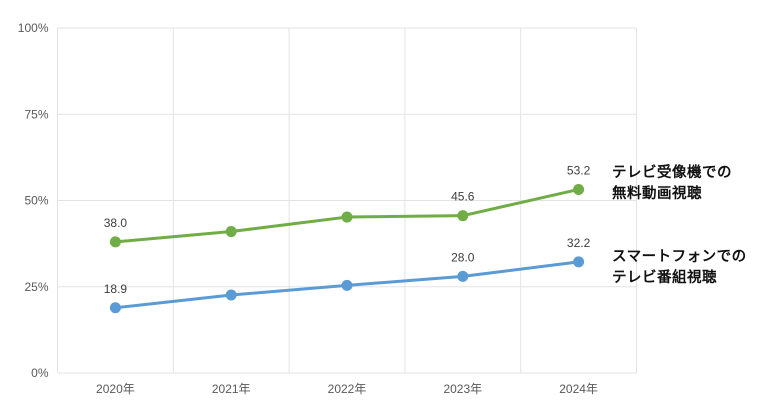 The height and width of the screenshot is (420, 768). What do you see at coordinates (664, 278) in the screenshot?
I see `series-label-line: テレビ番組視聴` at bounding box center [664, 278].